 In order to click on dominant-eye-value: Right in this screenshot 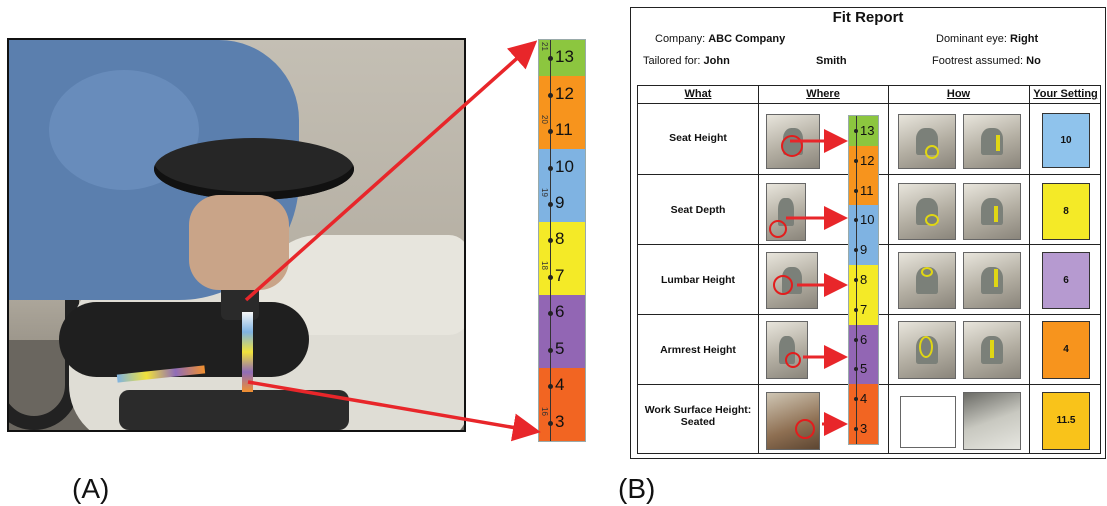, I will do `click(1024, 39)`.